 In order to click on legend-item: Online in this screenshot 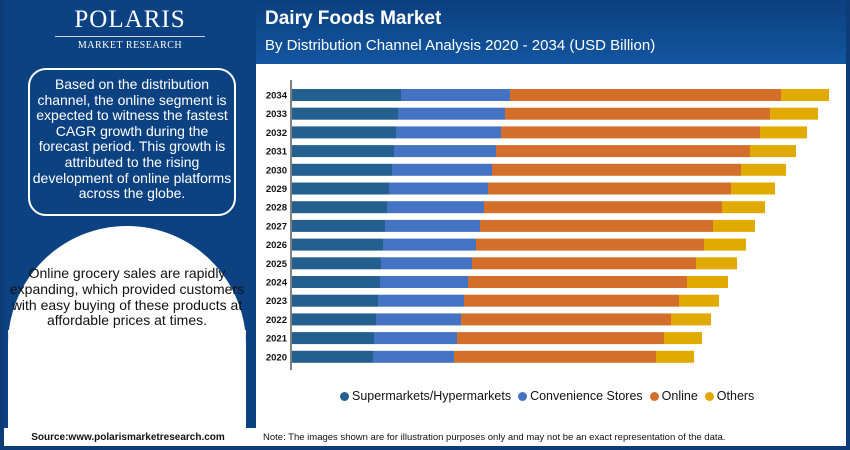, I will do `click(673, 396)`.